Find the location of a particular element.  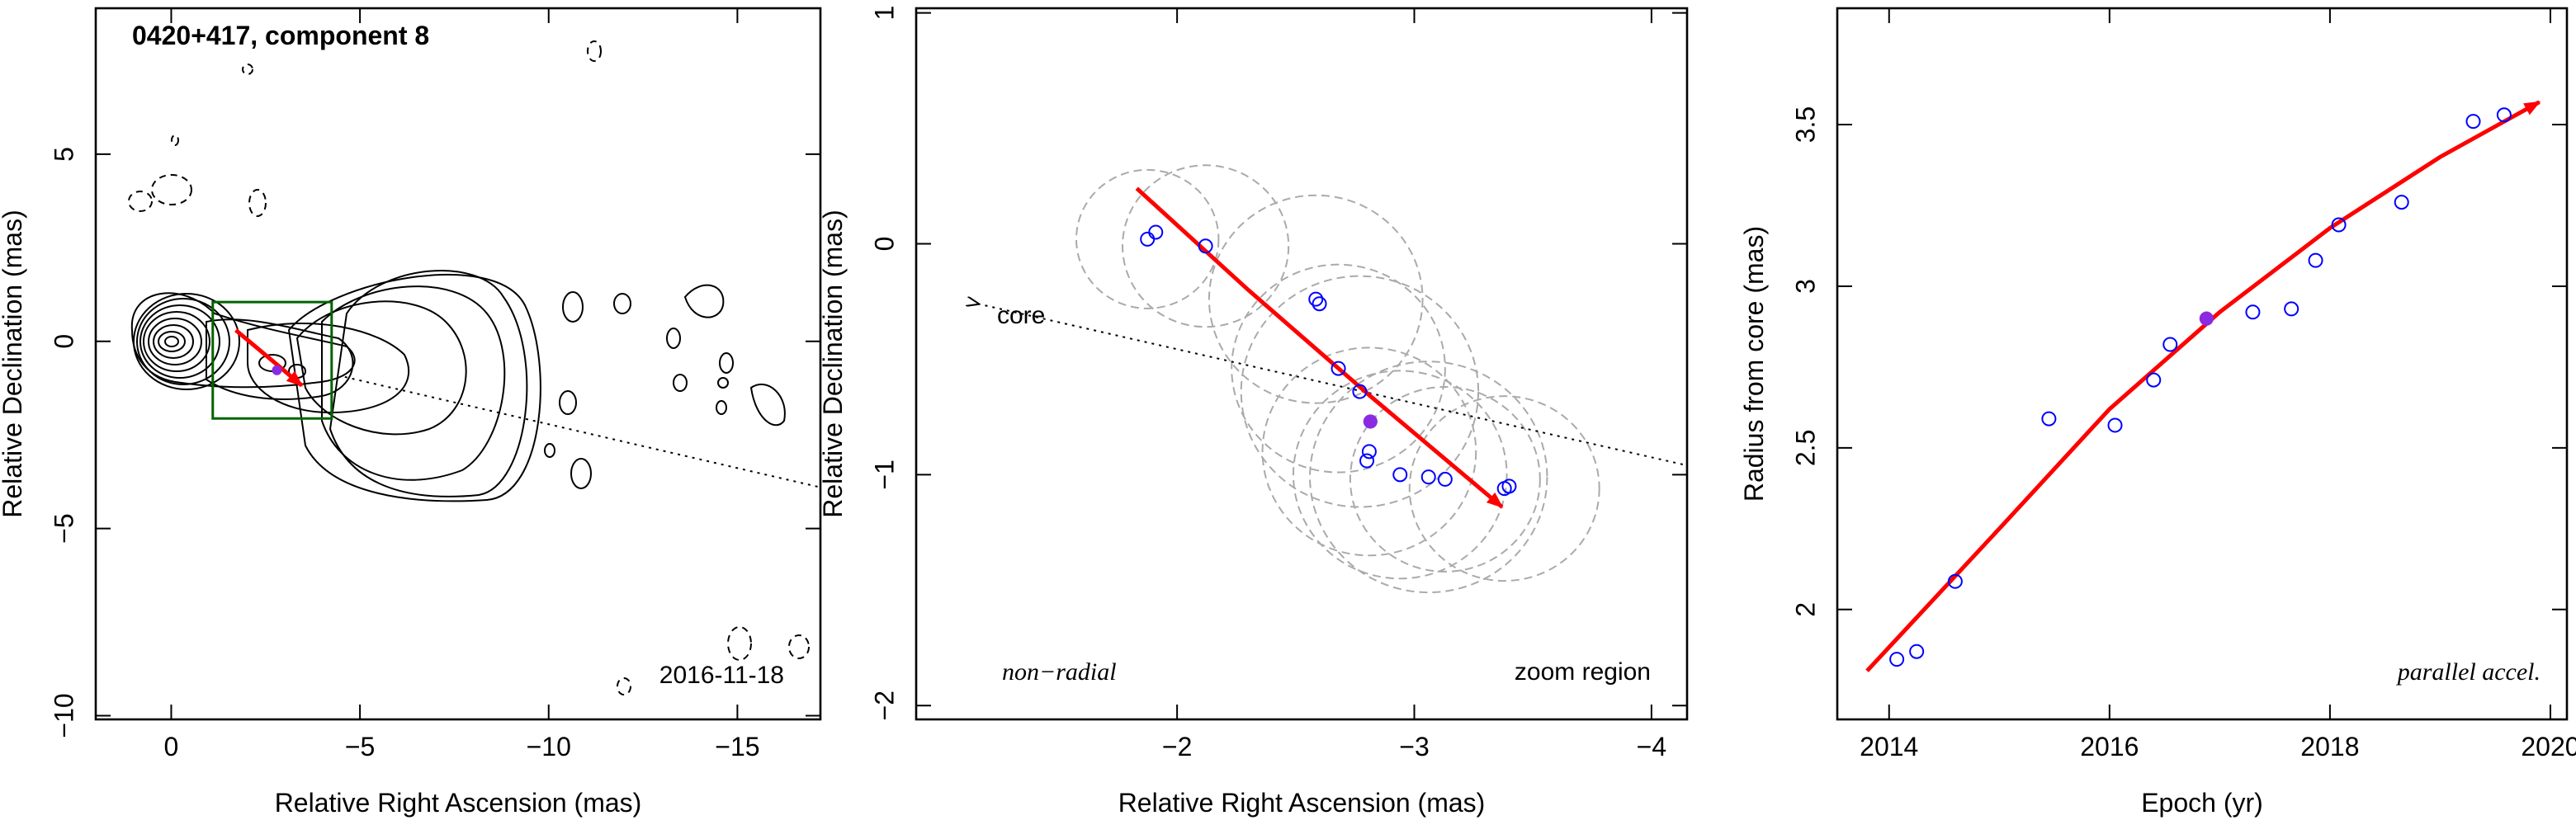

x-tick-label: −4 is located at coordinates (1651, 746).